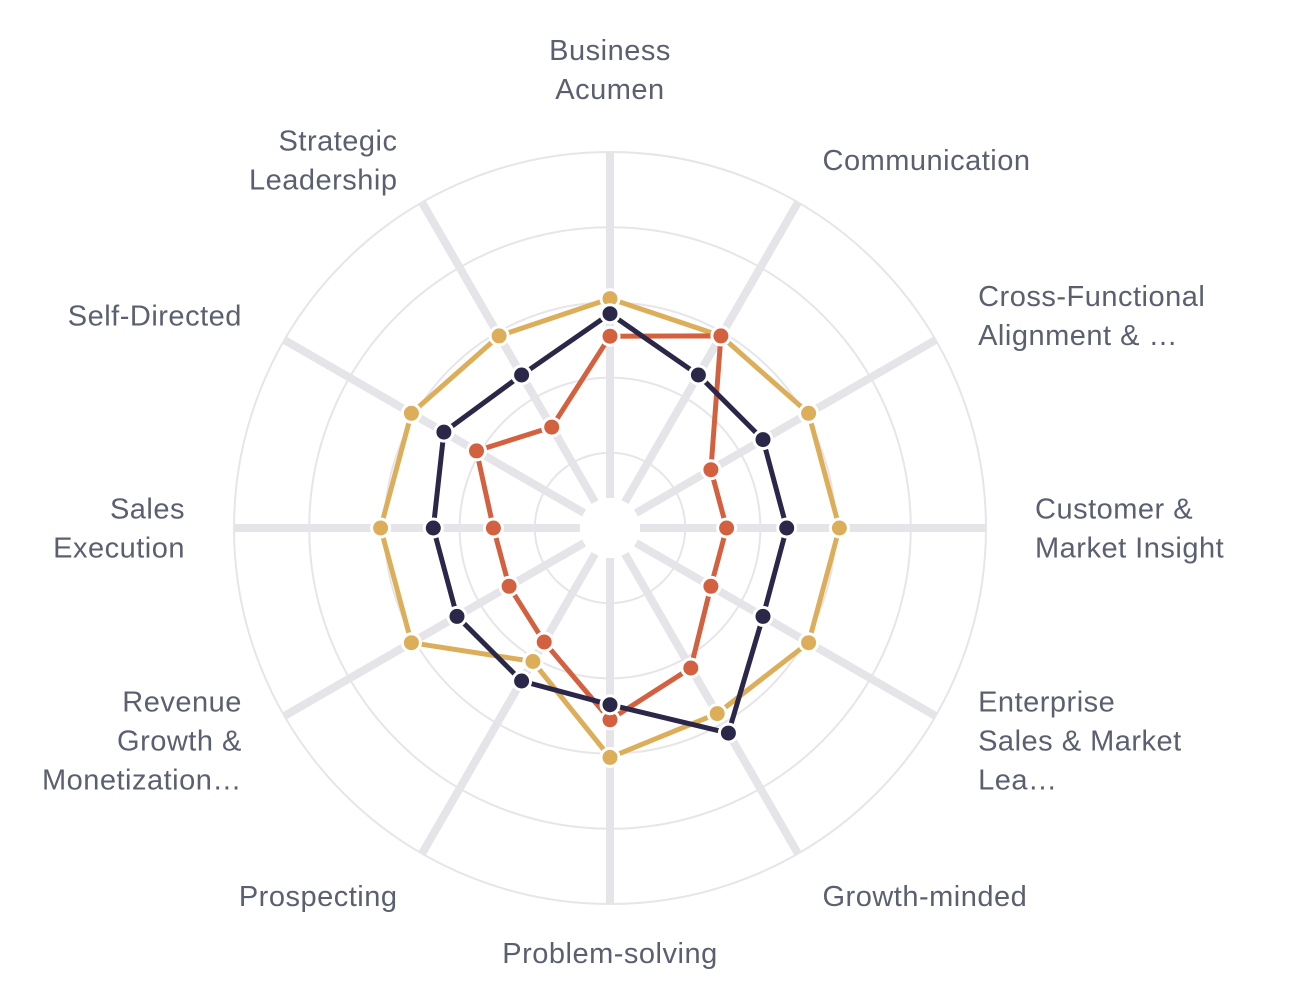  I want to click on axis-label-line: Sales & Market, so click(1080, 742).